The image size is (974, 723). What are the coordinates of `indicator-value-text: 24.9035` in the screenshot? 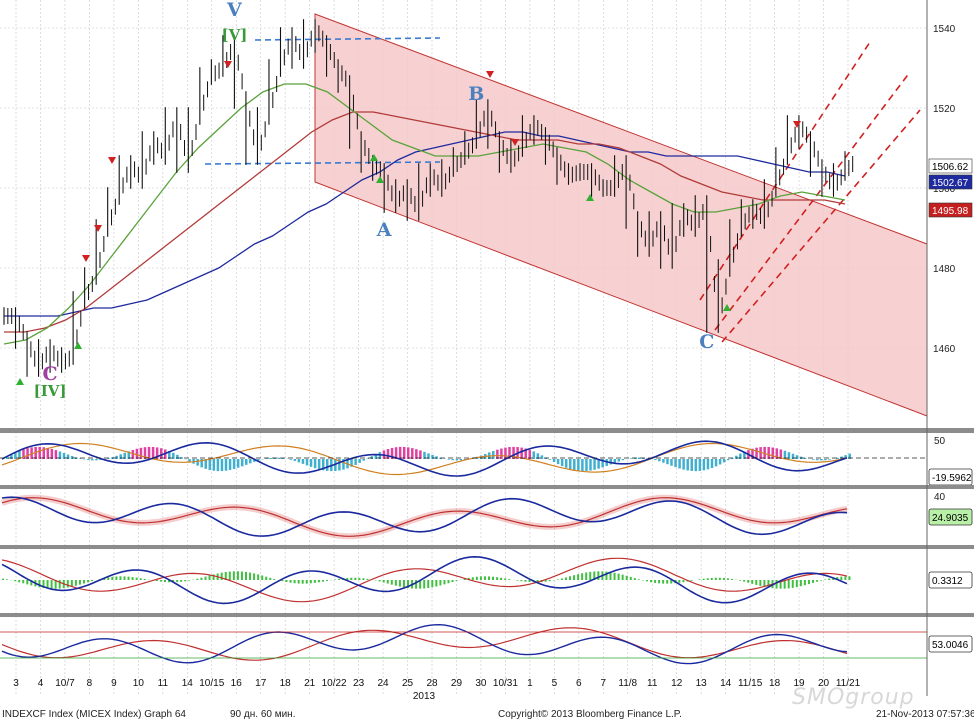 It's located at (950, 518).